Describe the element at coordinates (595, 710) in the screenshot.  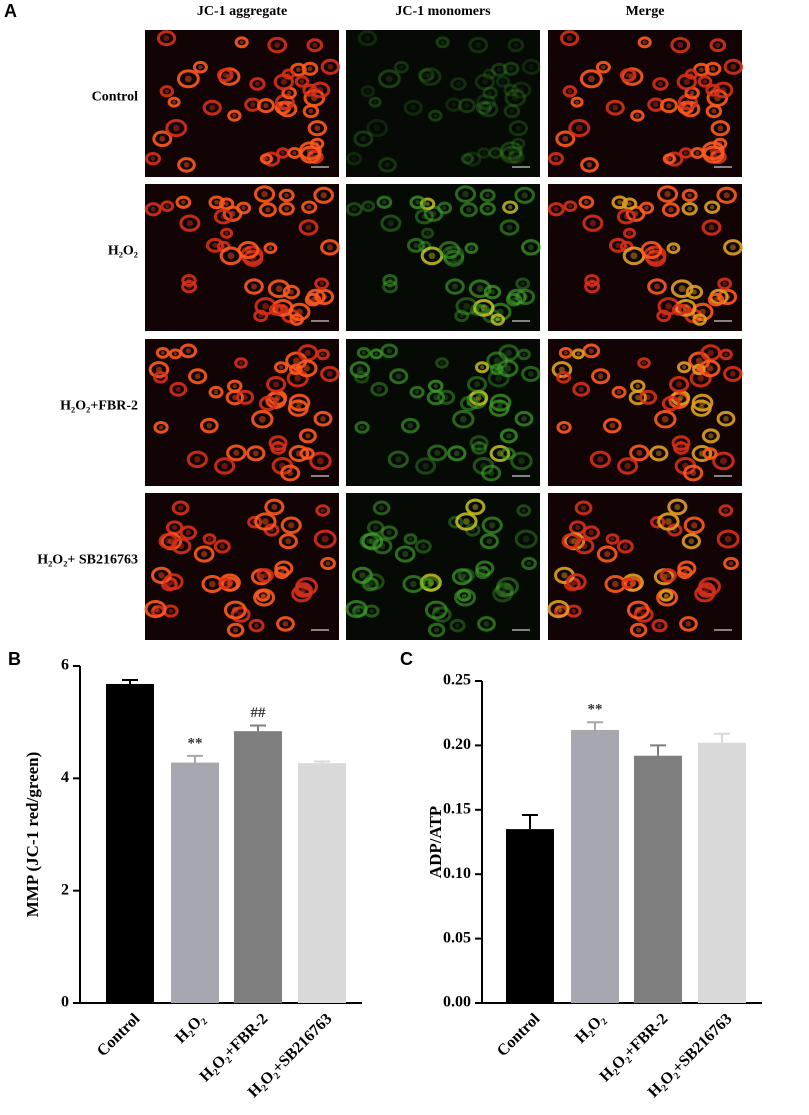
I see `annotation: **` at that location.